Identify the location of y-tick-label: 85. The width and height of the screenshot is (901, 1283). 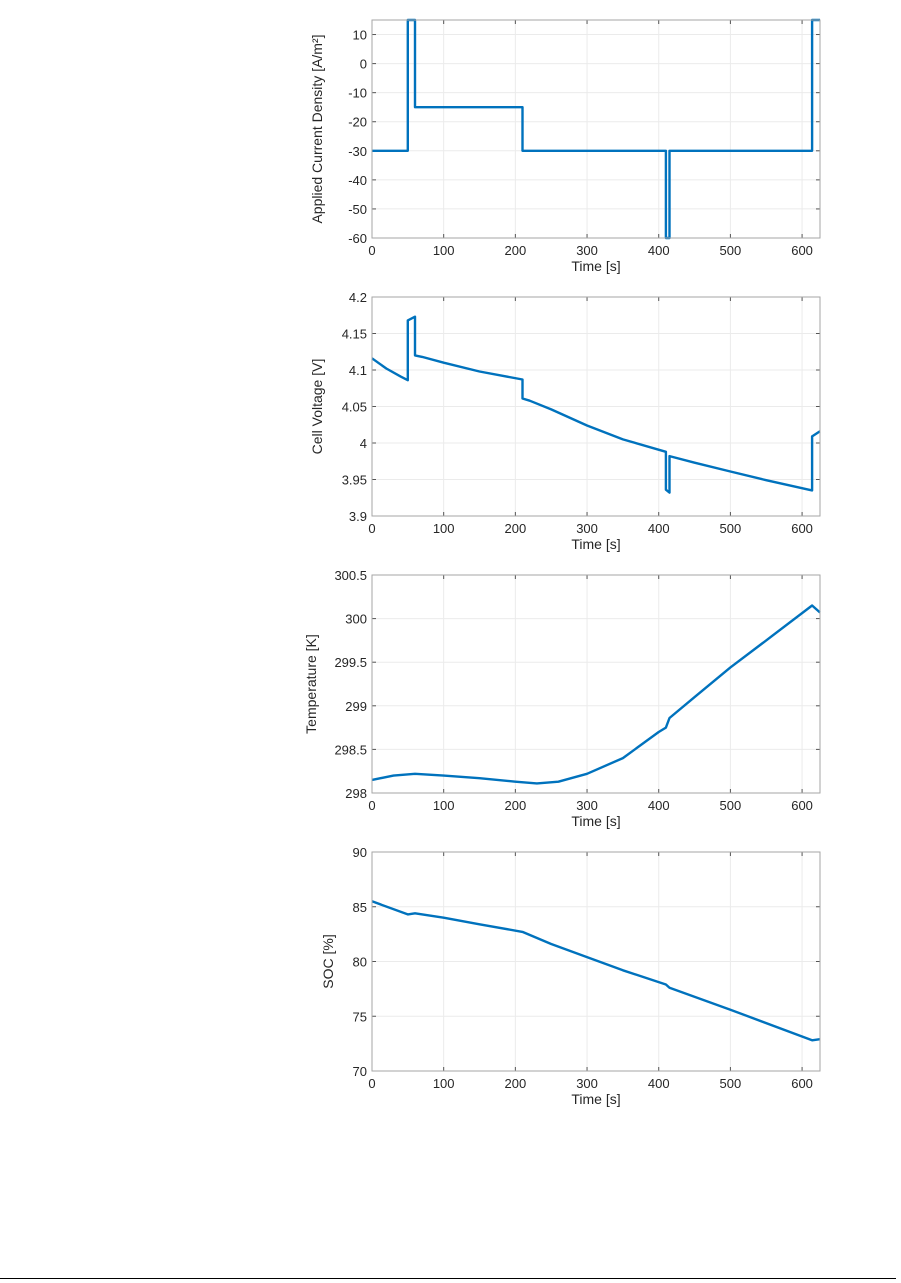
(360, 907).